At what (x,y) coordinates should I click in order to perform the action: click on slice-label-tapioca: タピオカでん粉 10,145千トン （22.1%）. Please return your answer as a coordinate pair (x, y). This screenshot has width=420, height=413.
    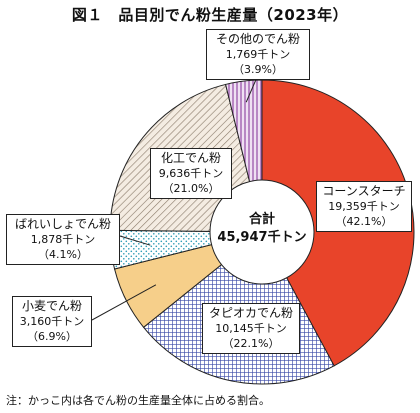
    Looking at the image, I should click on (251, 328).